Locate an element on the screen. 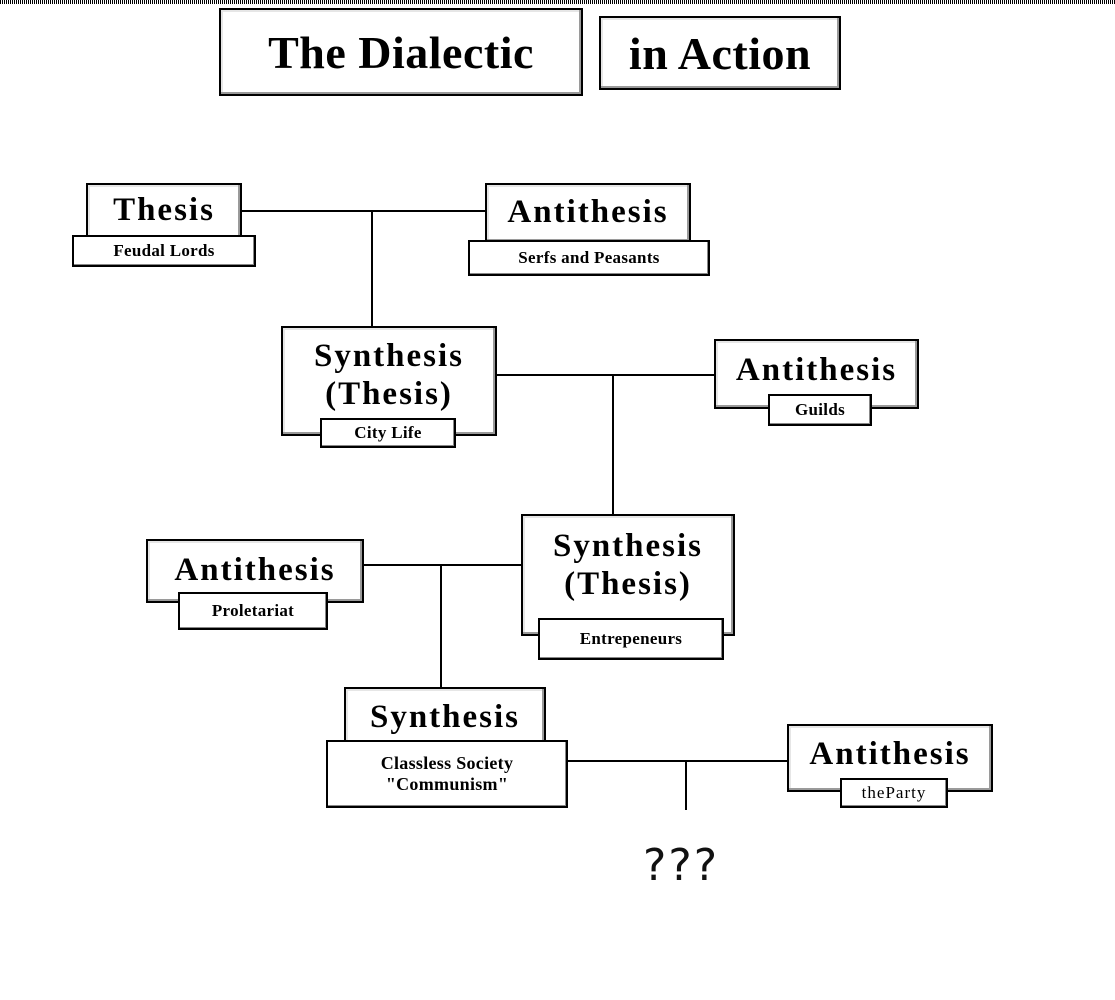  node-synthesis-3-sub: Classless Society "Communism" is located at coordinates (447, 774).